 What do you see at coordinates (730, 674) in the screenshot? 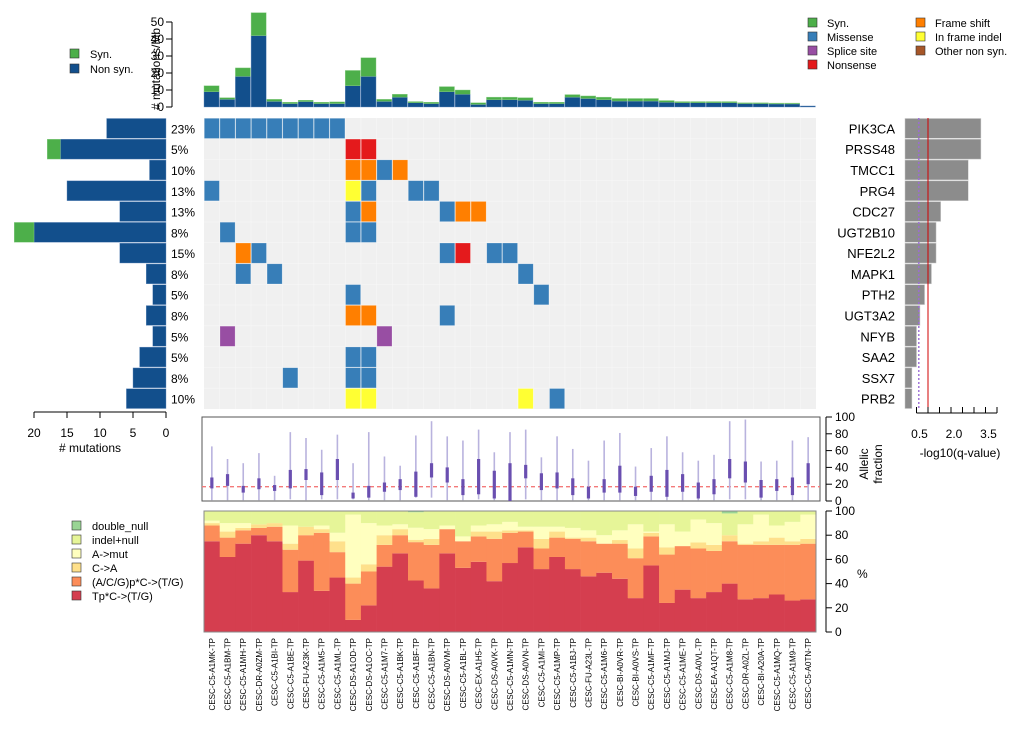
I see `sample-label: CESC-C5-A1M8-TP` at bounding box center [730, 674].